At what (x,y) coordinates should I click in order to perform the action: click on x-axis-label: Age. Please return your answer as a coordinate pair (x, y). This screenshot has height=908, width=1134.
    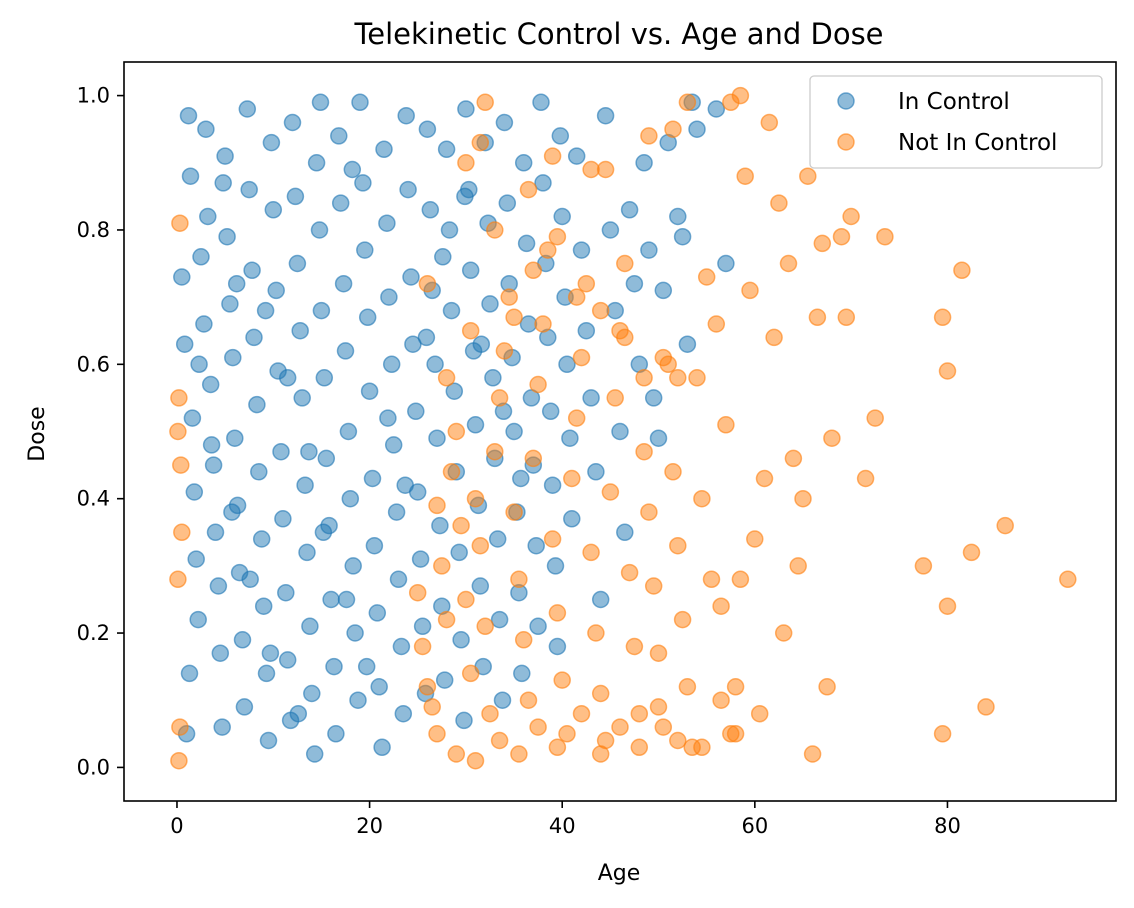
    Looking at the image, I should click on (619, 873).